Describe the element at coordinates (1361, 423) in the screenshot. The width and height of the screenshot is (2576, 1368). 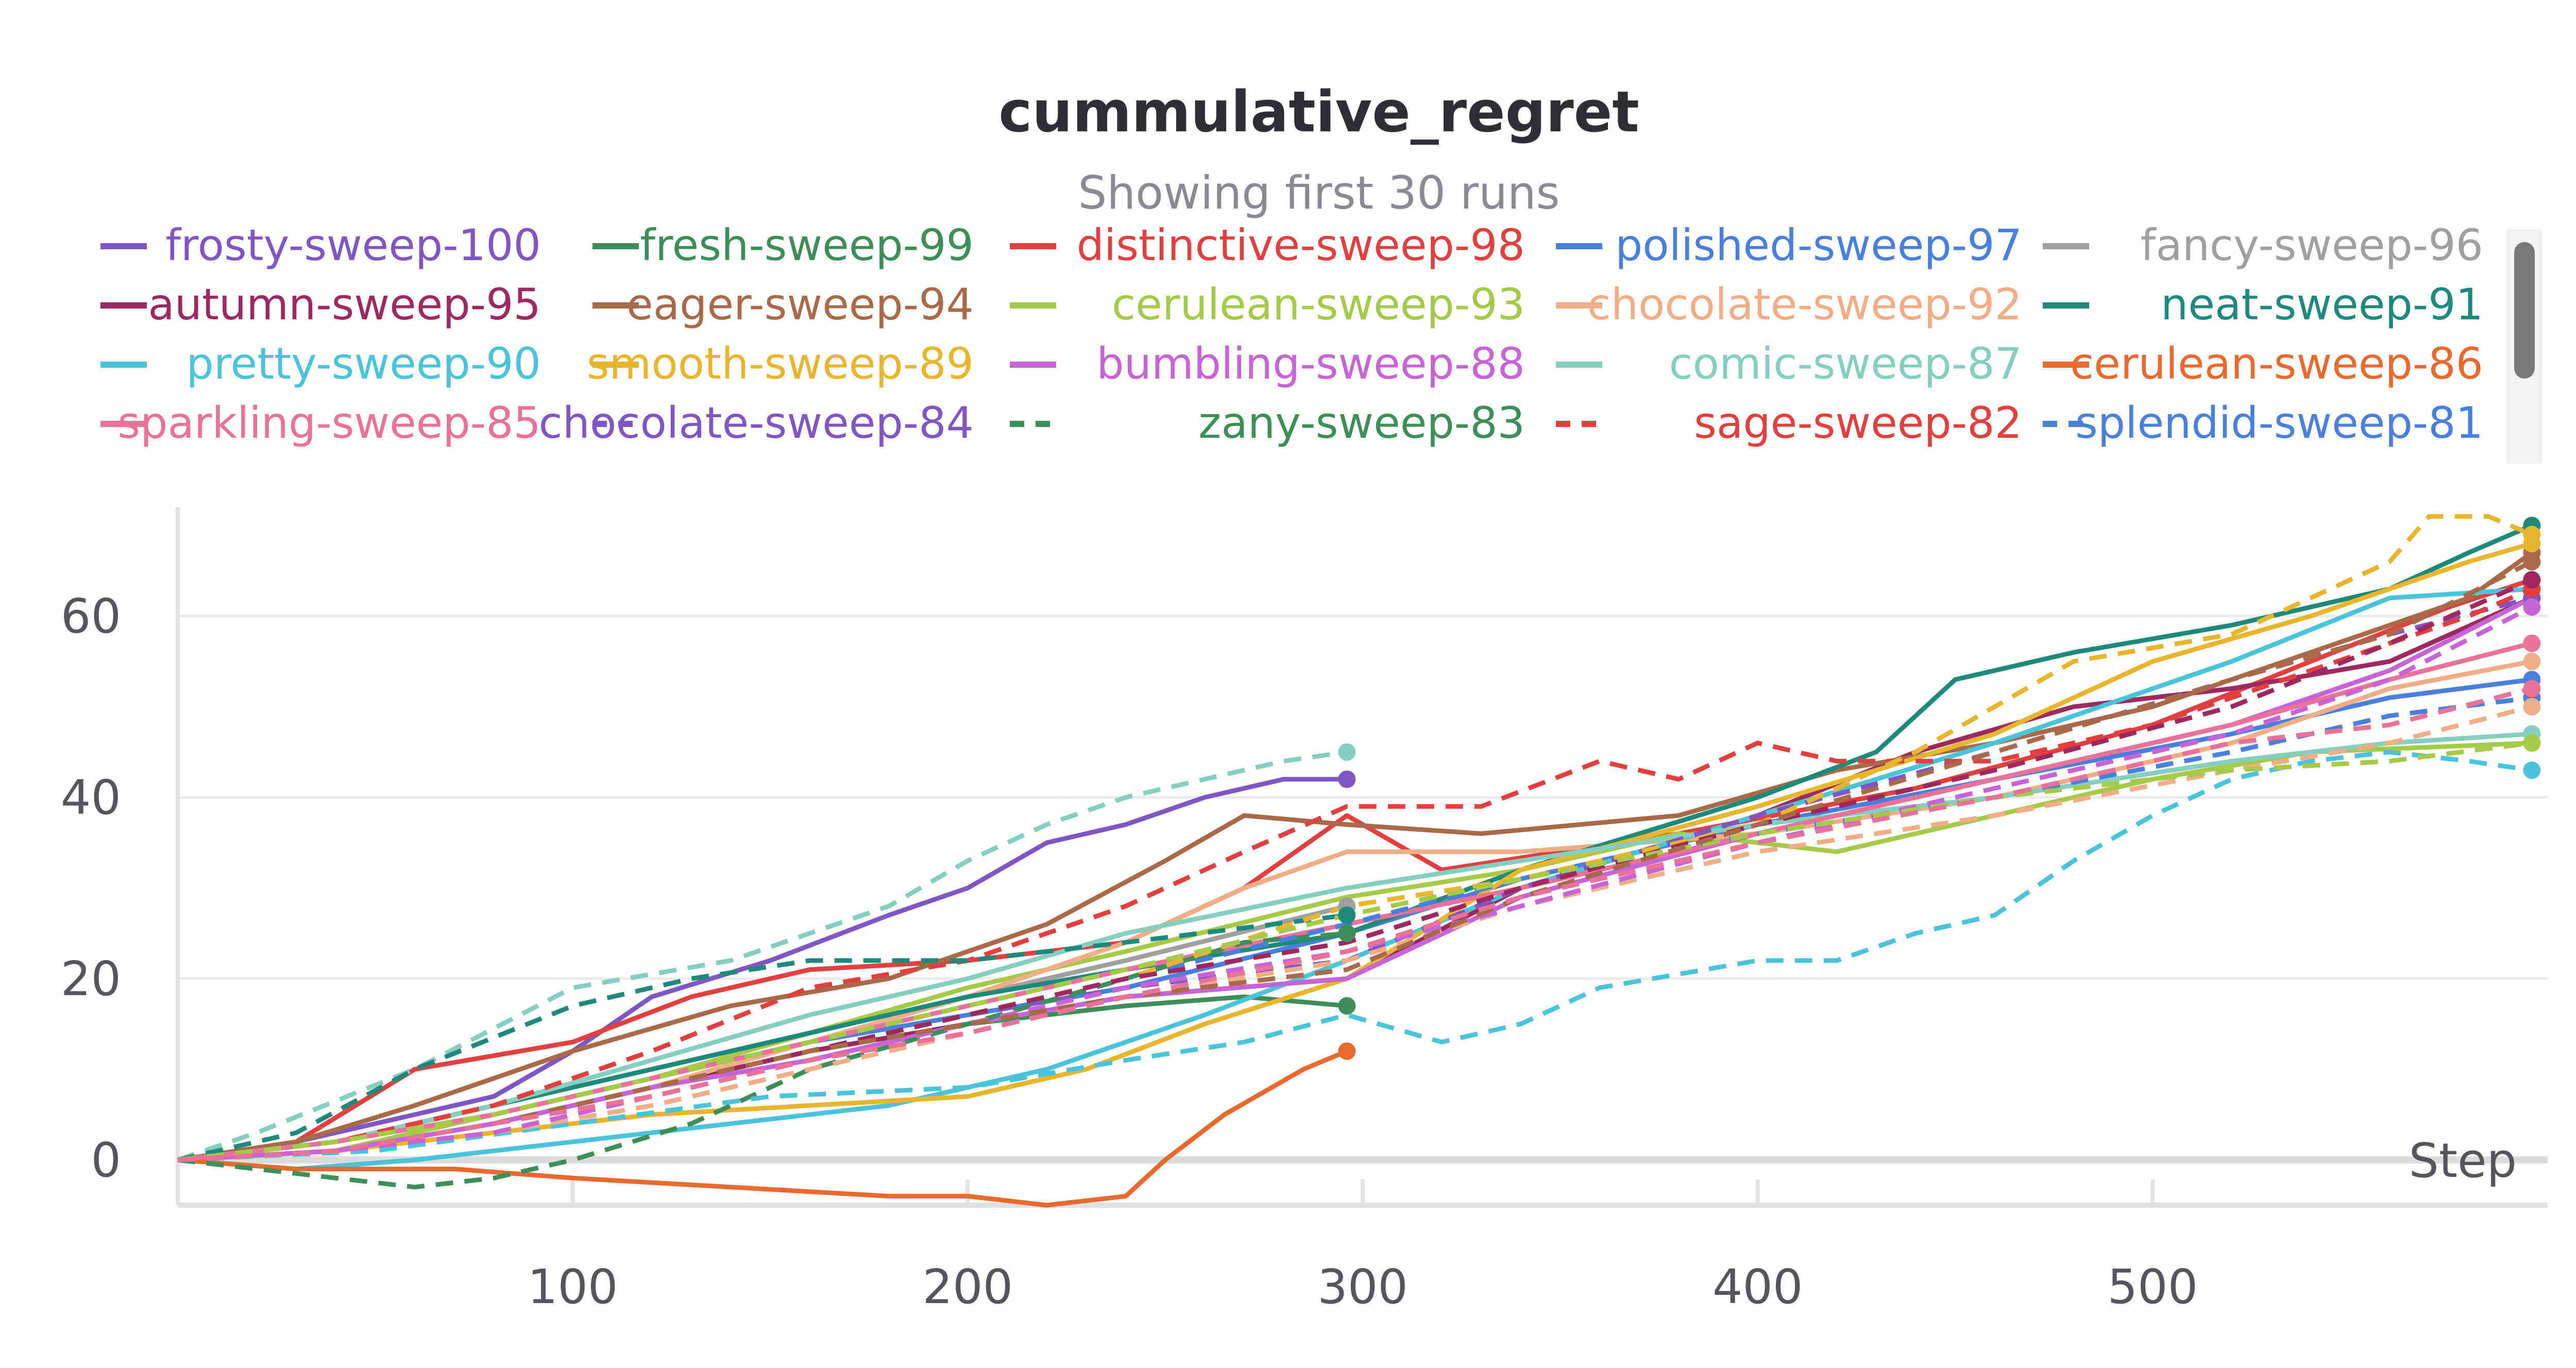
I see `legend-label: zany-sweep-83` at that location.